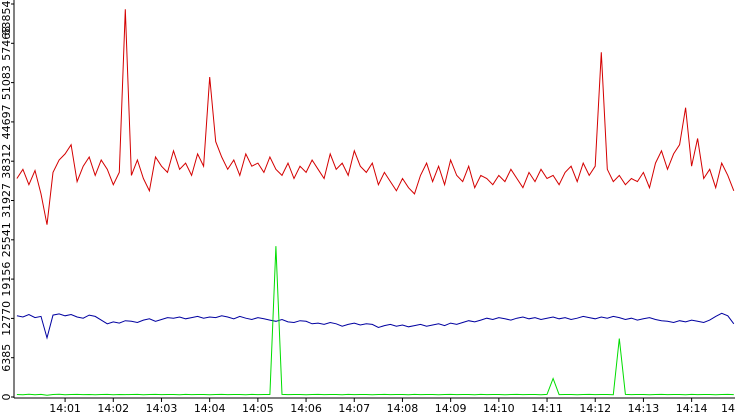  Describe the element at coordinates (547, 408) in the screenshot. I see `x-tick-label: 14:11` at that location.